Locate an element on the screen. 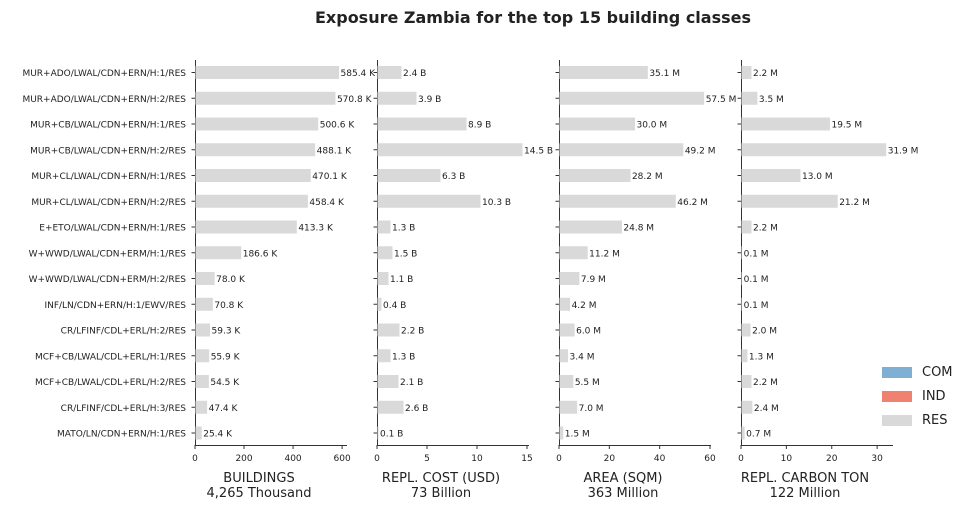 Image resolution: width=970 pixels, height=510 pixels. x-tick-label: 15 is located at coordinates (526, 459).